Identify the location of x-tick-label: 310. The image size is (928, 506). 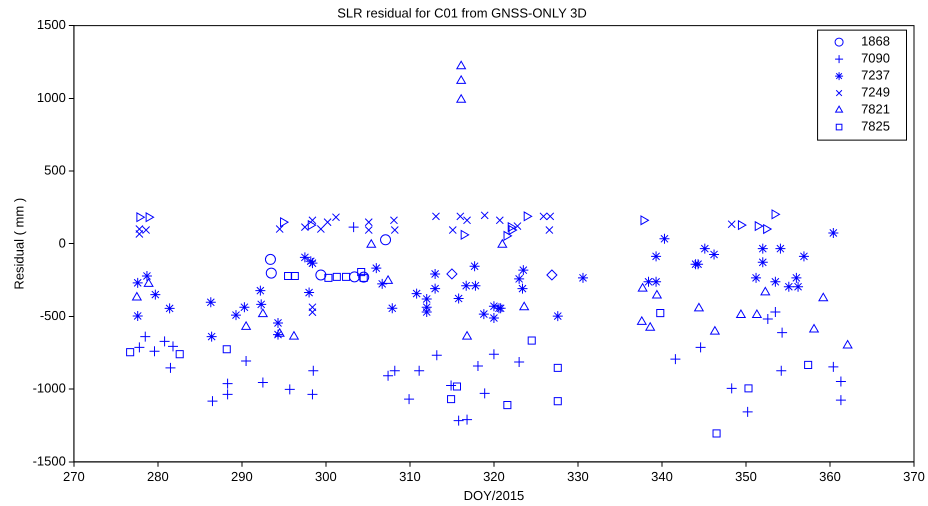
(410, 476).